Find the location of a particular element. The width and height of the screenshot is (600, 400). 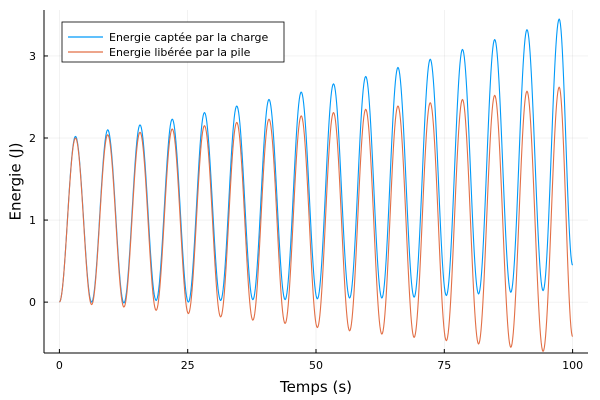

y-tick-label: 3 is located at coordinates (32, 56).